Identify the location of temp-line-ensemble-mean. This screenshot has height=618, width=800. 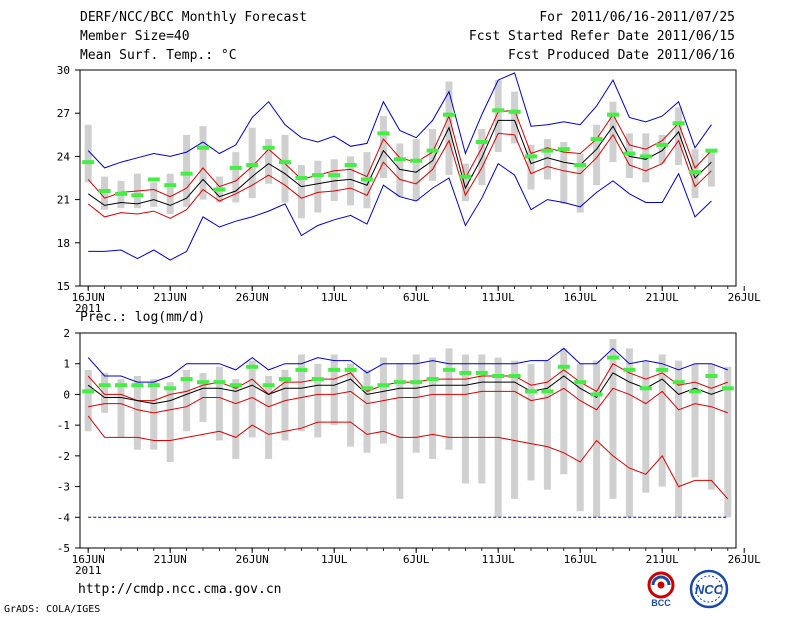
(399, 162).